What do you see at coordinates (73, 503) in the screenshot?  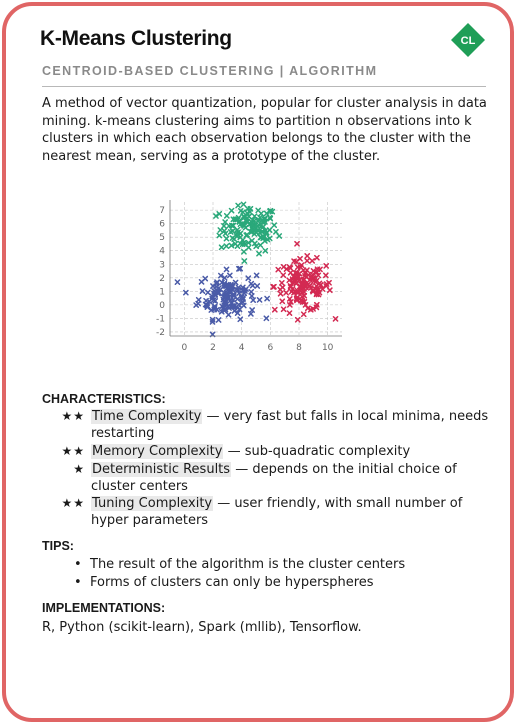 I see `rating-stars: ★★` at bounding box center [73, 503].